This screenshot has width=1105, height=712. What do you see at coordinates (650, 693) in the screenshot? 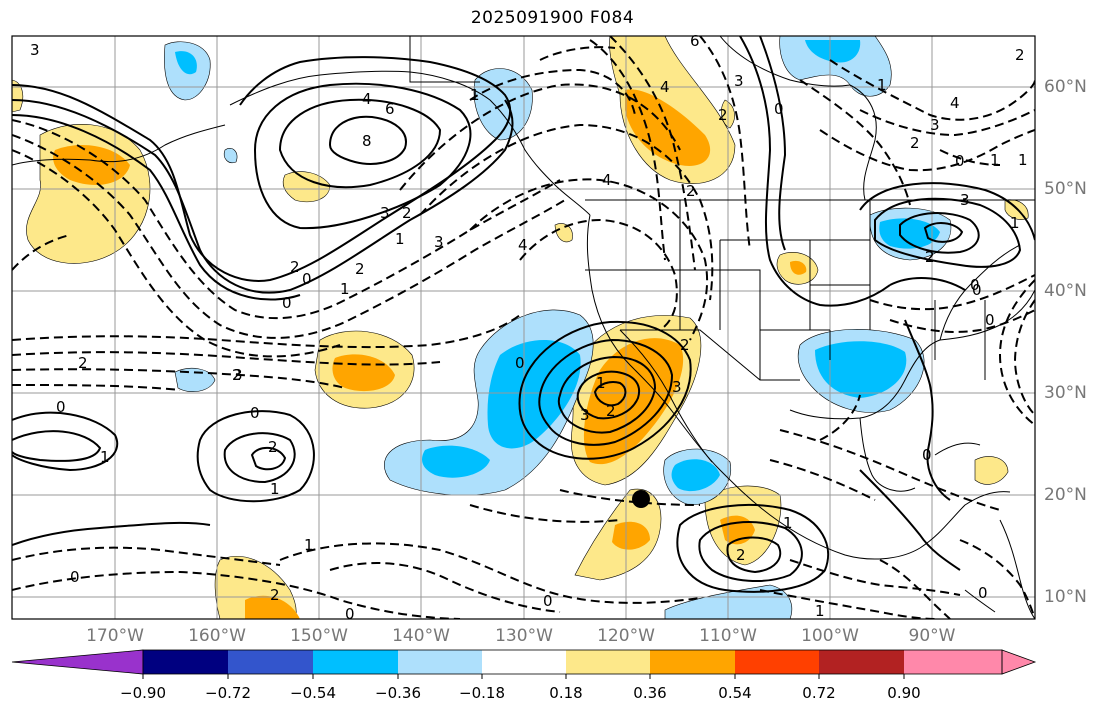
I see `colorbar-tick-label: 0.36` at bounding box center [650, 693].